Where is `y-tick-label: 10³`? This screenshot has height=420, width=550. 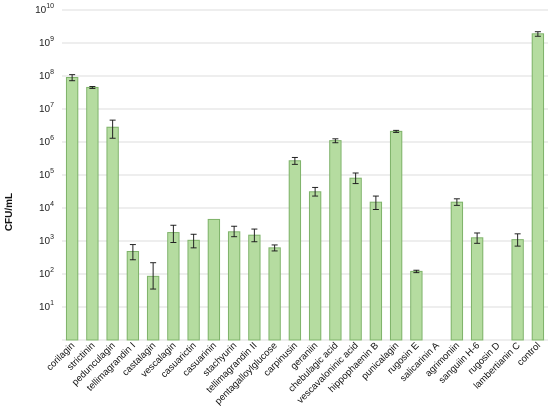 y-tick-label: 10³ is located at coordinates (46, 240).